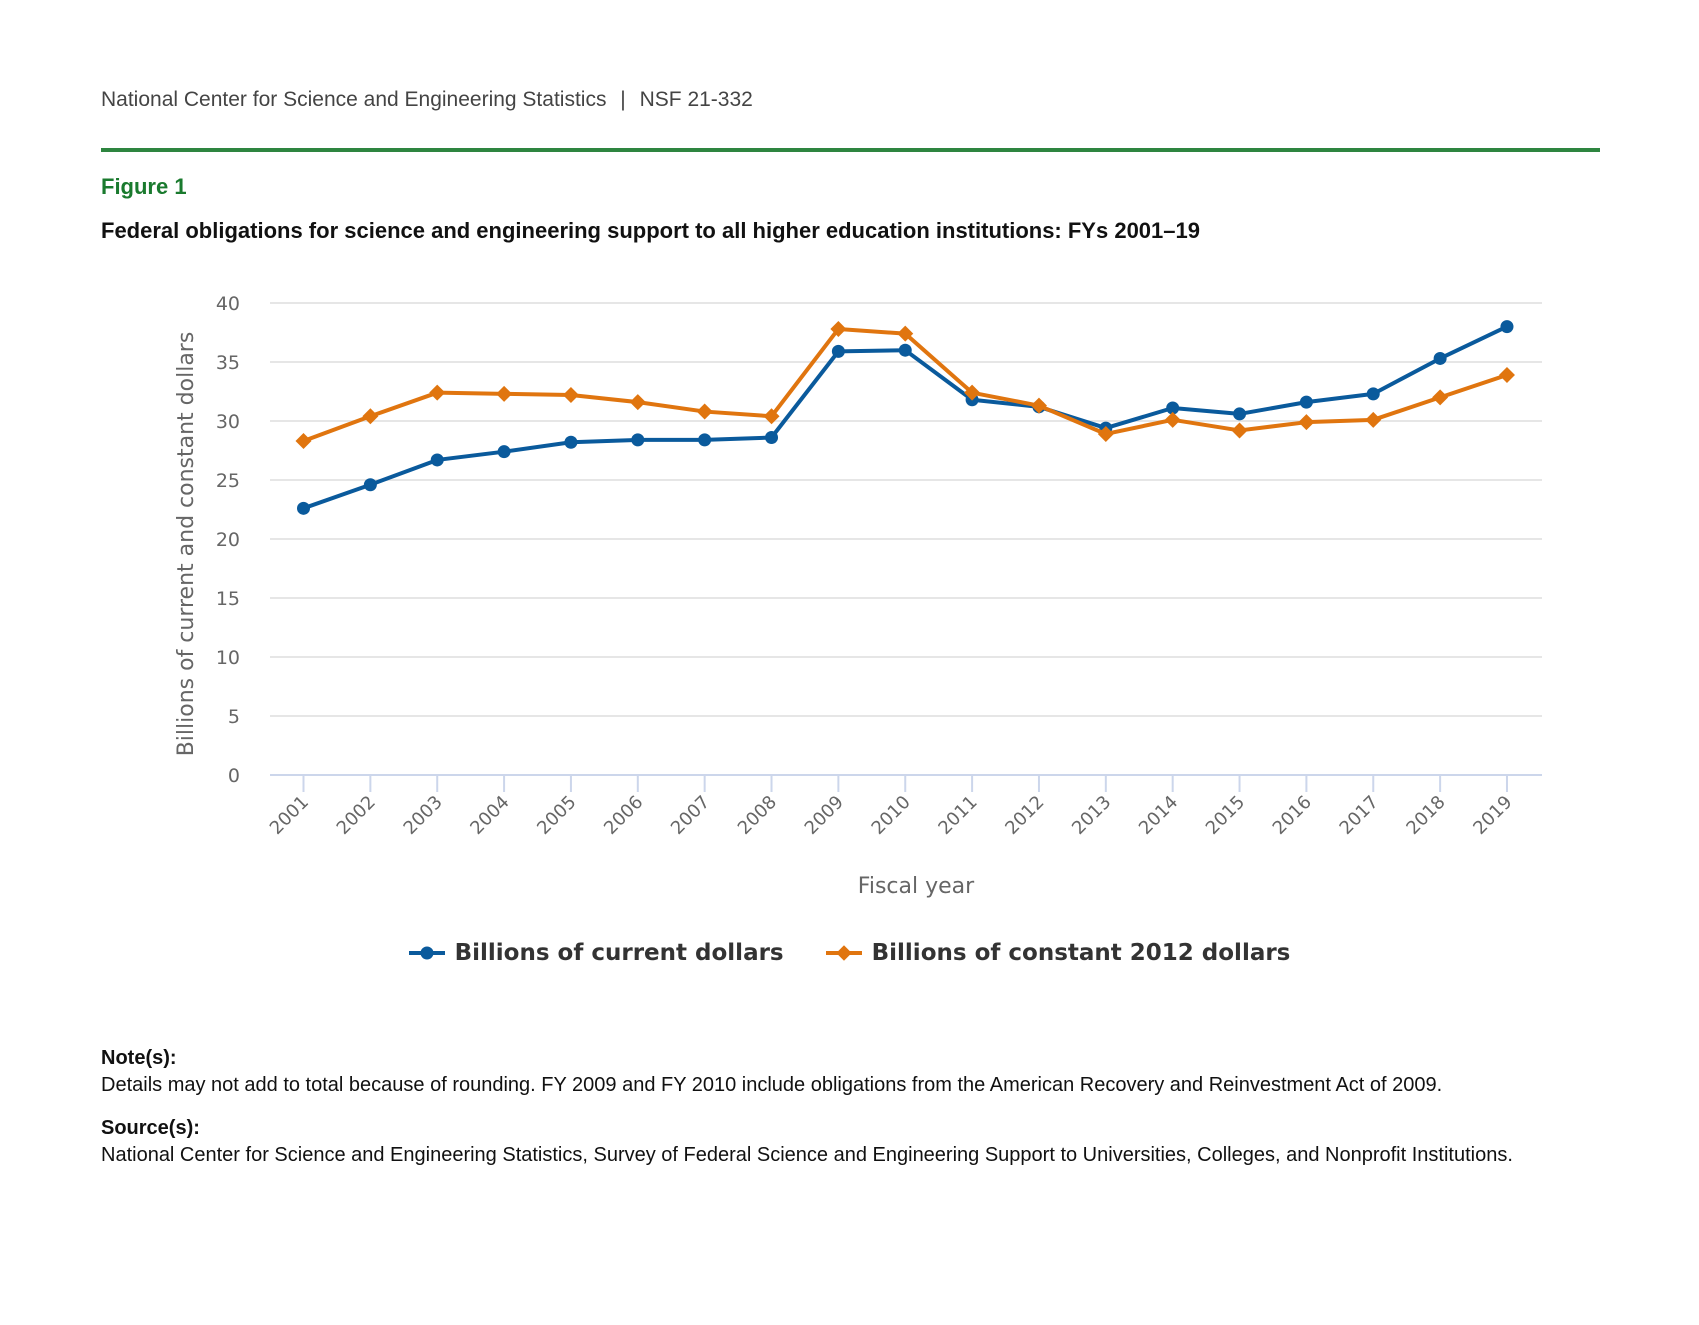 The width and height of the screenshot is (1699, 1325). What do you see at coordinates (1292, 815) in the screenshot?
I see `x-tick-label: 2016` at bounding box center [1292, 815].